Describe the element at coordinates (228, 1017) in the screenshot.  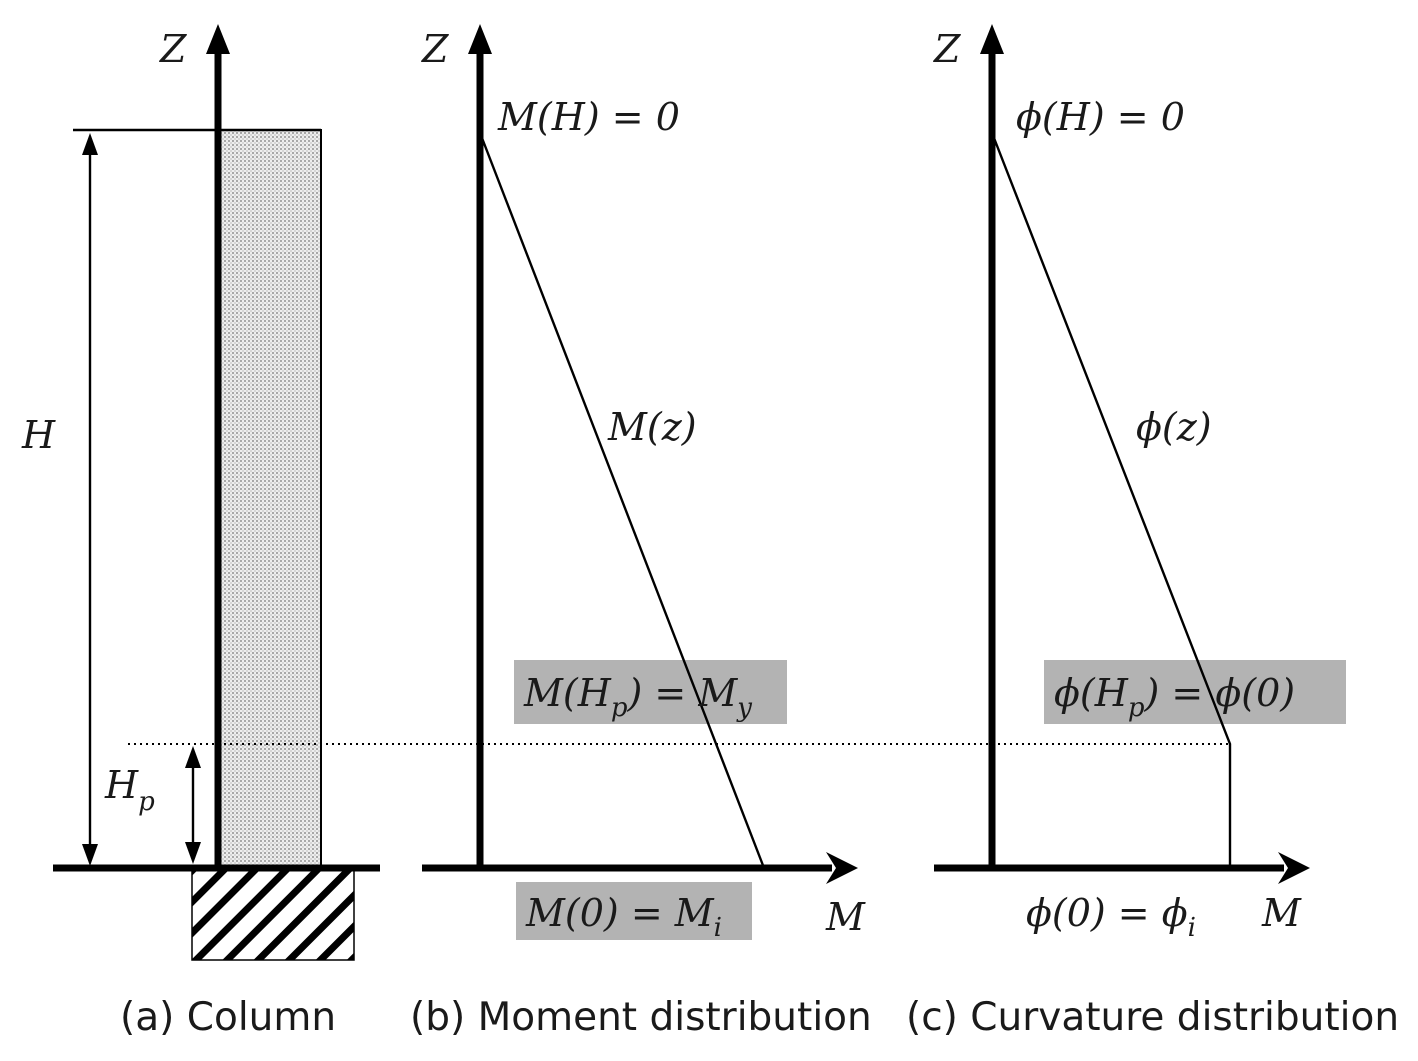
I see `caption-column: (a) Column` at that location.